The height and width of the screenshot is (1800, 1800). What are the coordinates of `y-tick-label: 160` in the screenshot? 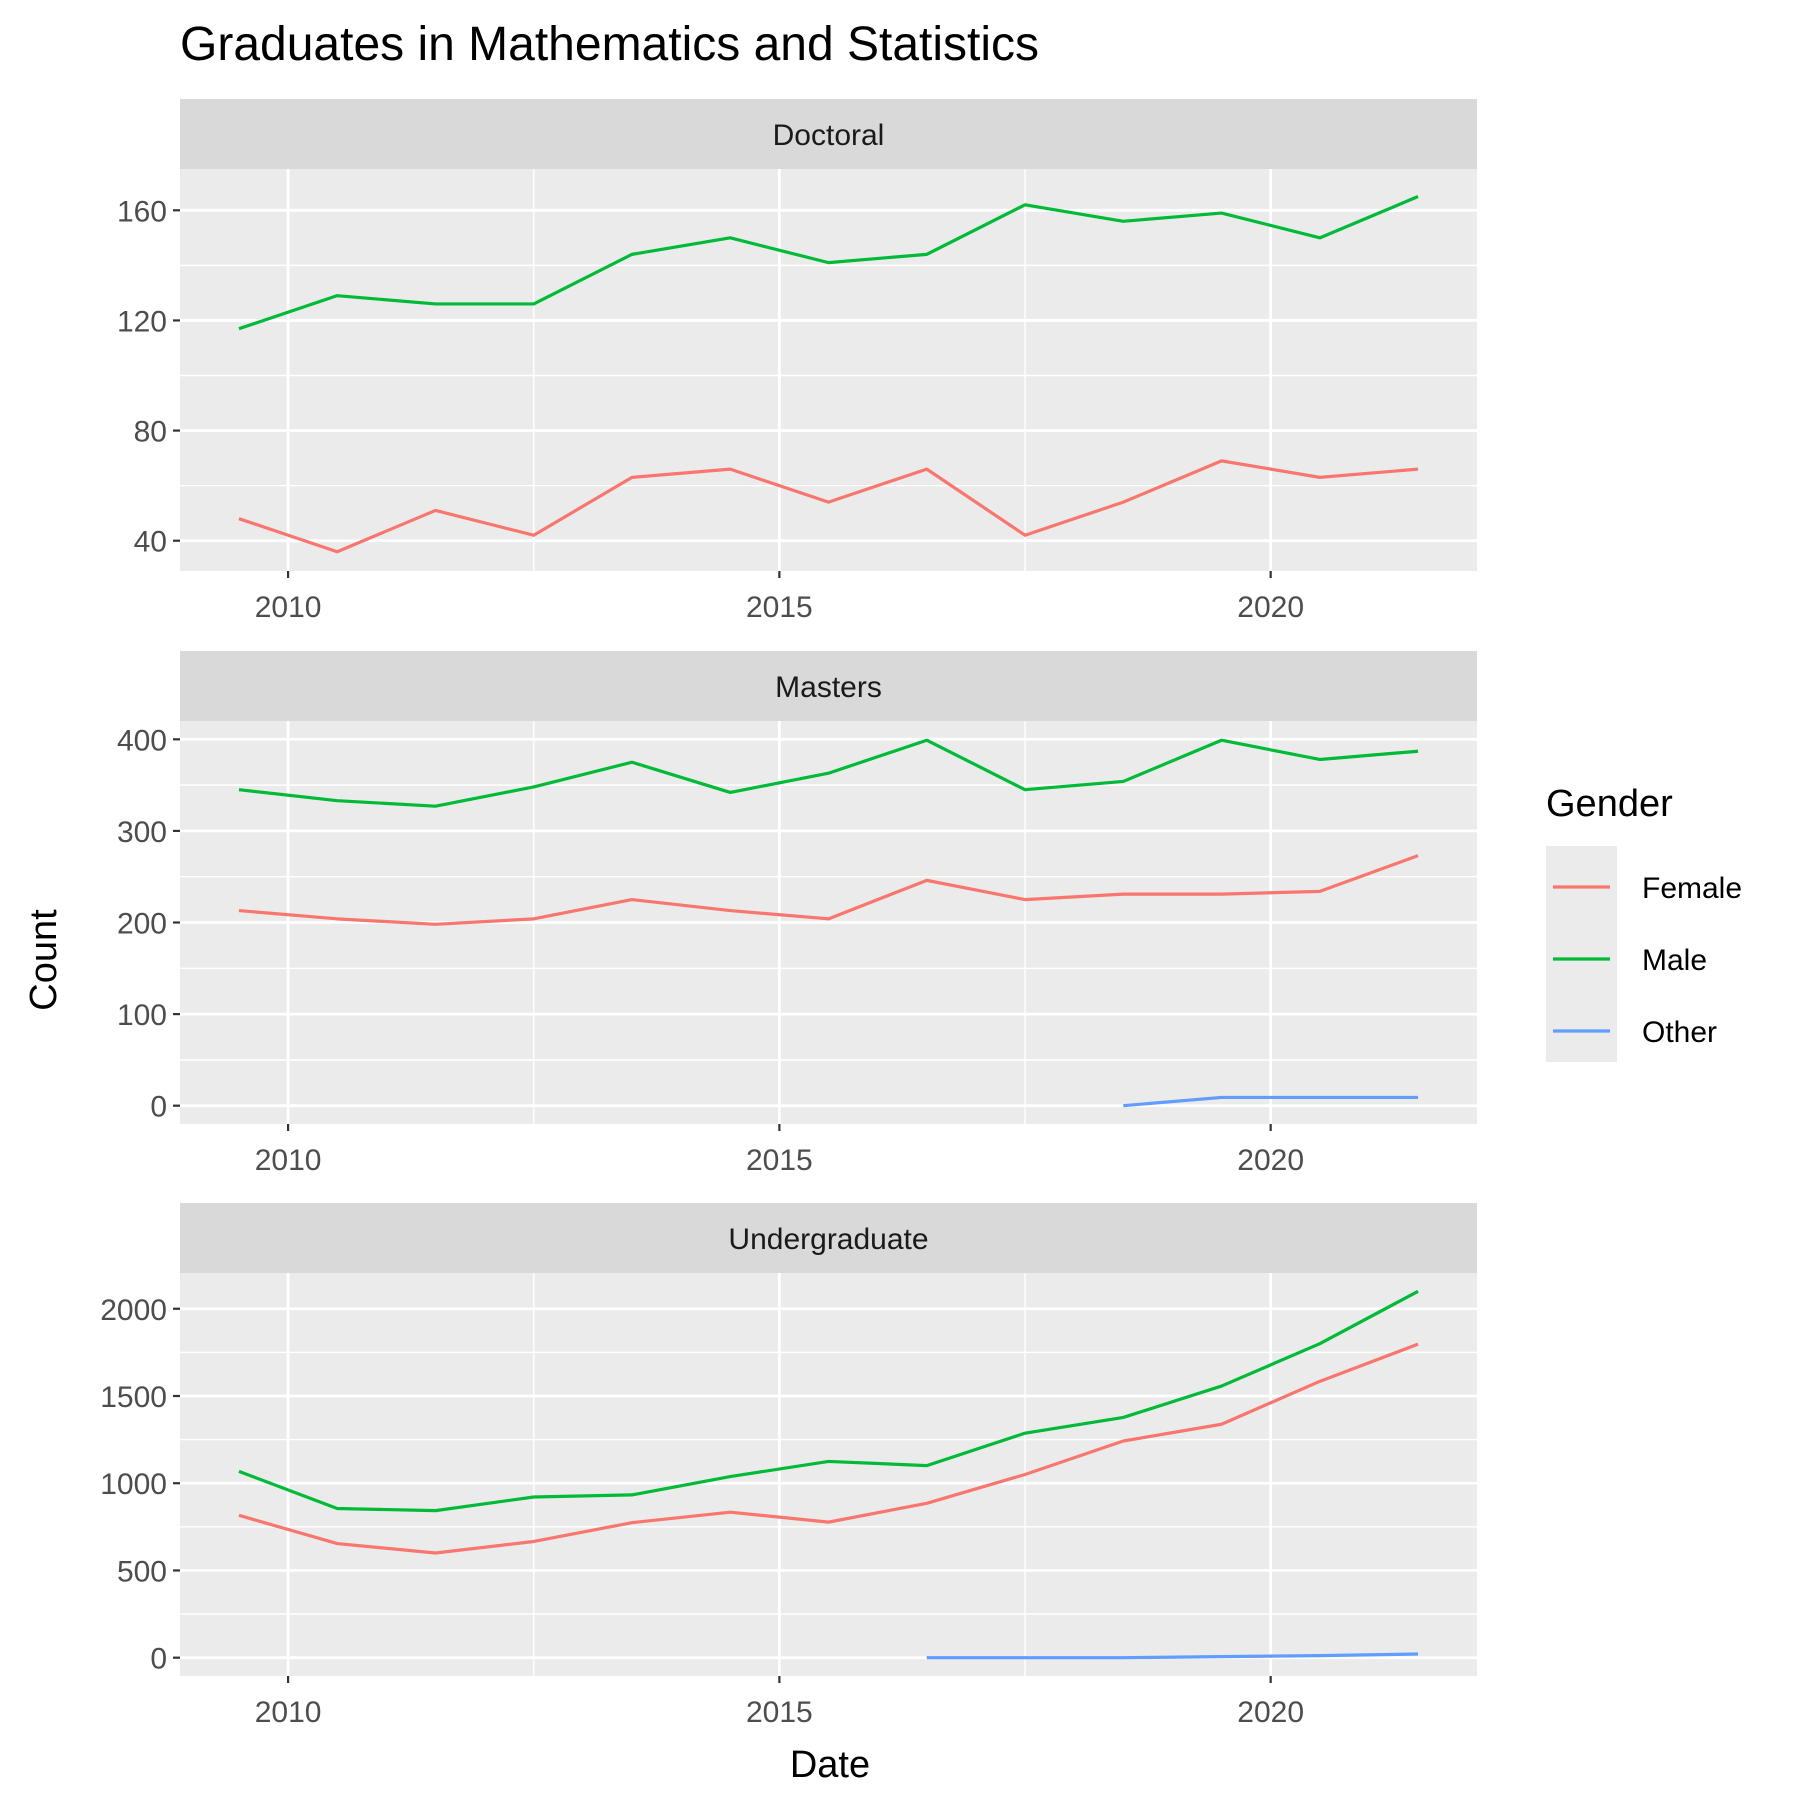 It's located at (142, 211).